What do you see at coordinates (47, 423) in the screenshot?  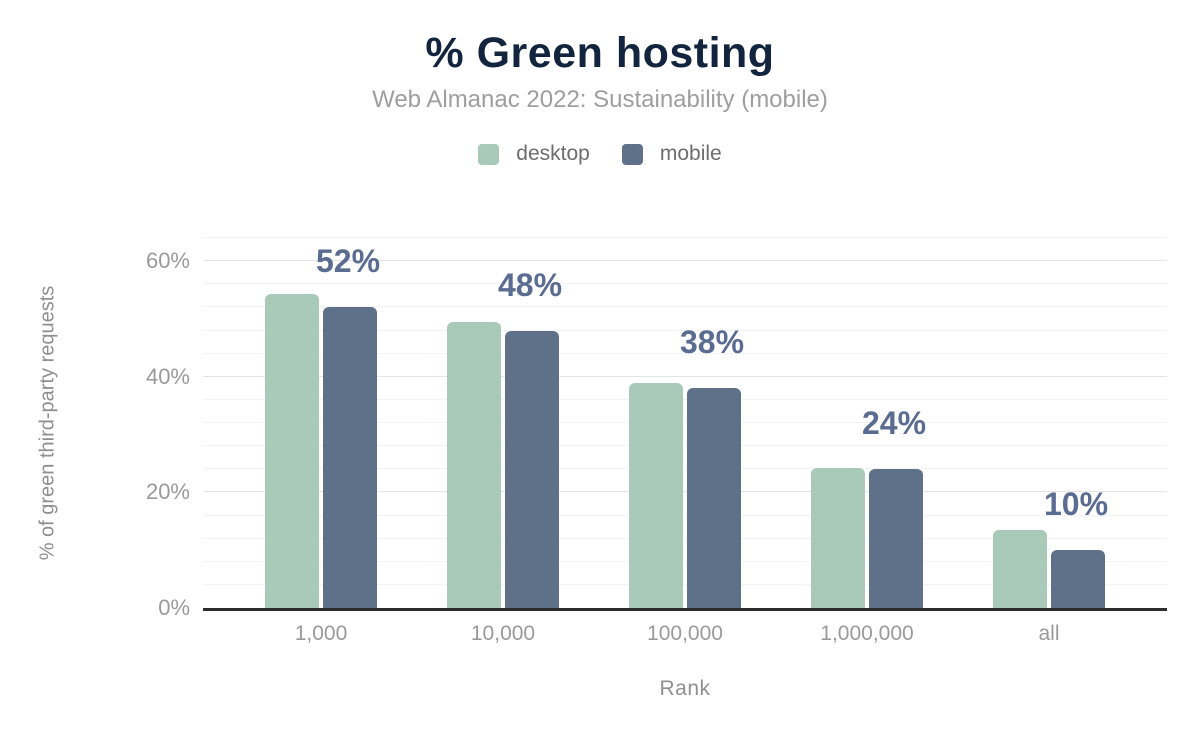 I see `y-axis-title: % of green third-party requests` at bounding box center [47, 423].